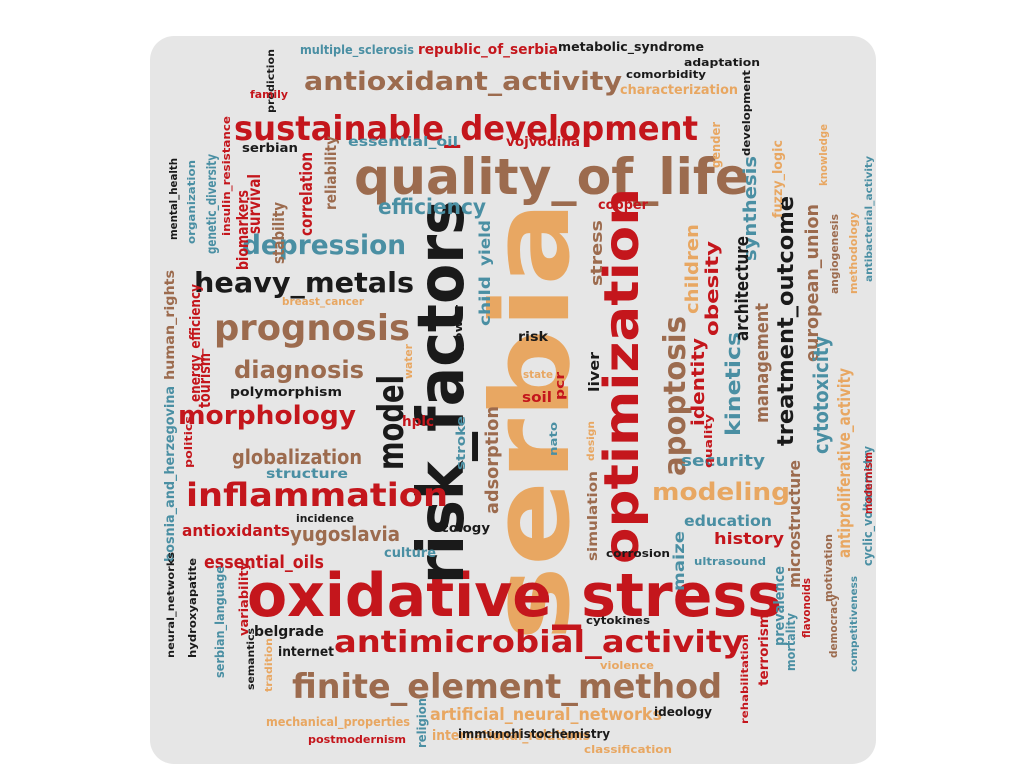 The width and height of the screenshot is (1024, 768). What do you see at coordinates (833, 626) in the screenshot?
I see `word-democracy: democracy` at bounding box center [833, 626].